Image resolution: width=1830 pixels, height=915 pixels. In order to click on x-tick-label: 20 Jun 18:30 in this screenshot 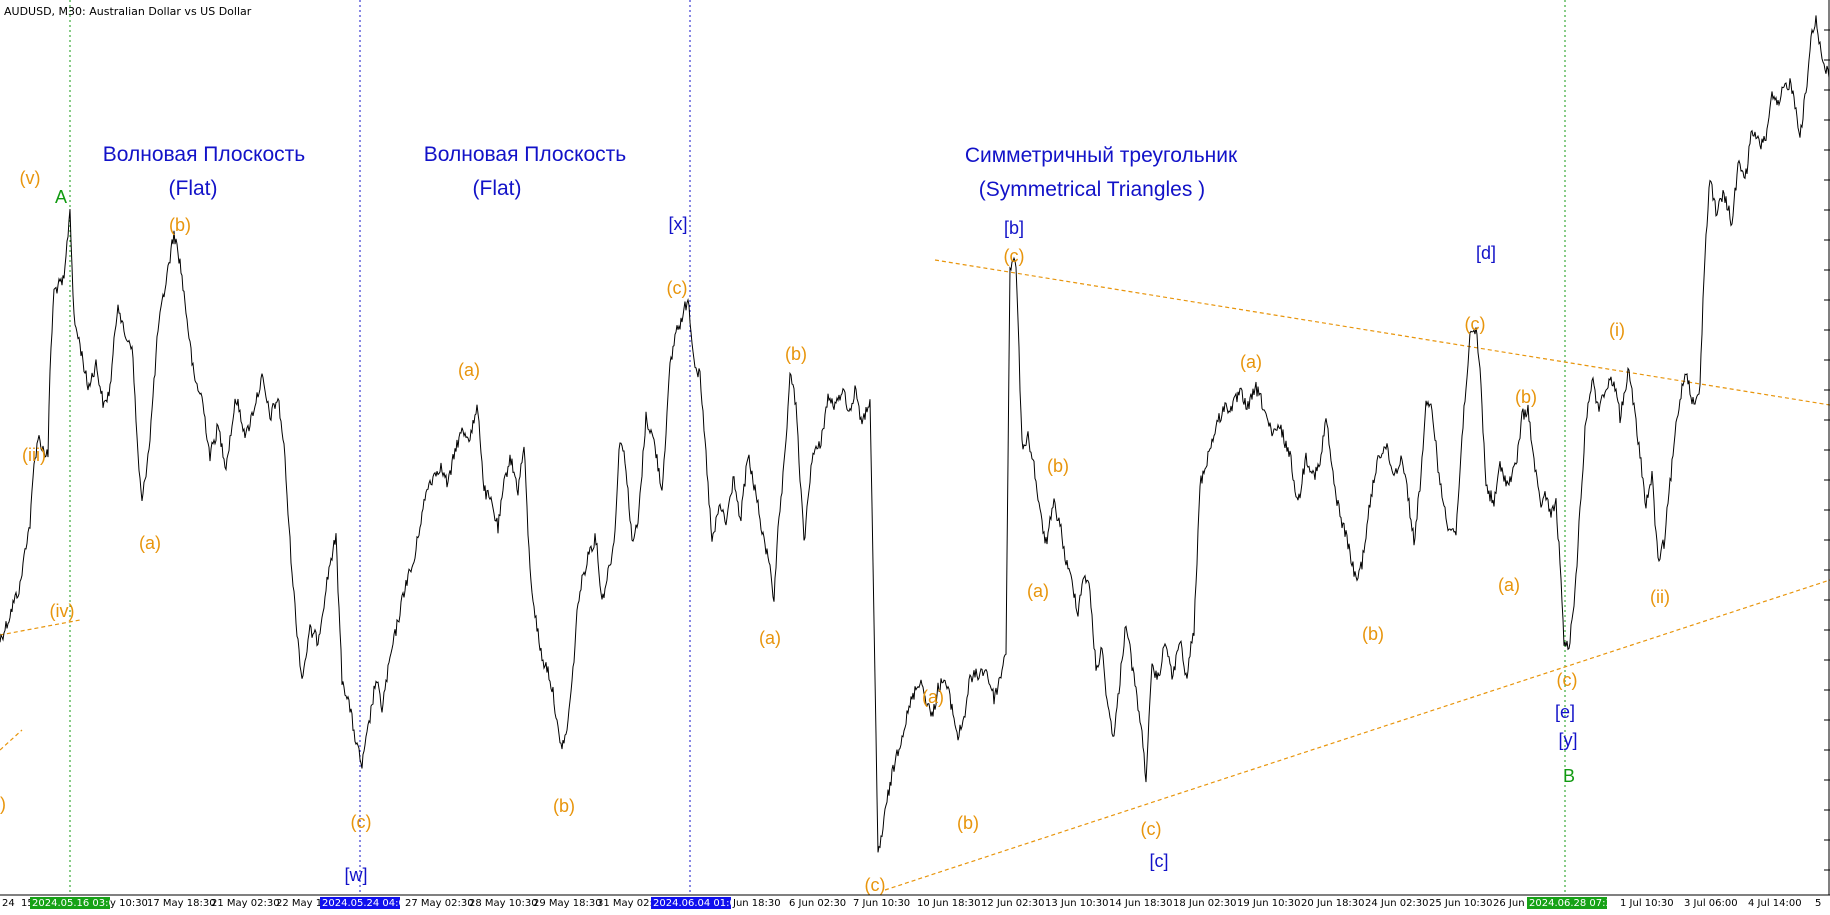, I will do `click(1333, 903)`.